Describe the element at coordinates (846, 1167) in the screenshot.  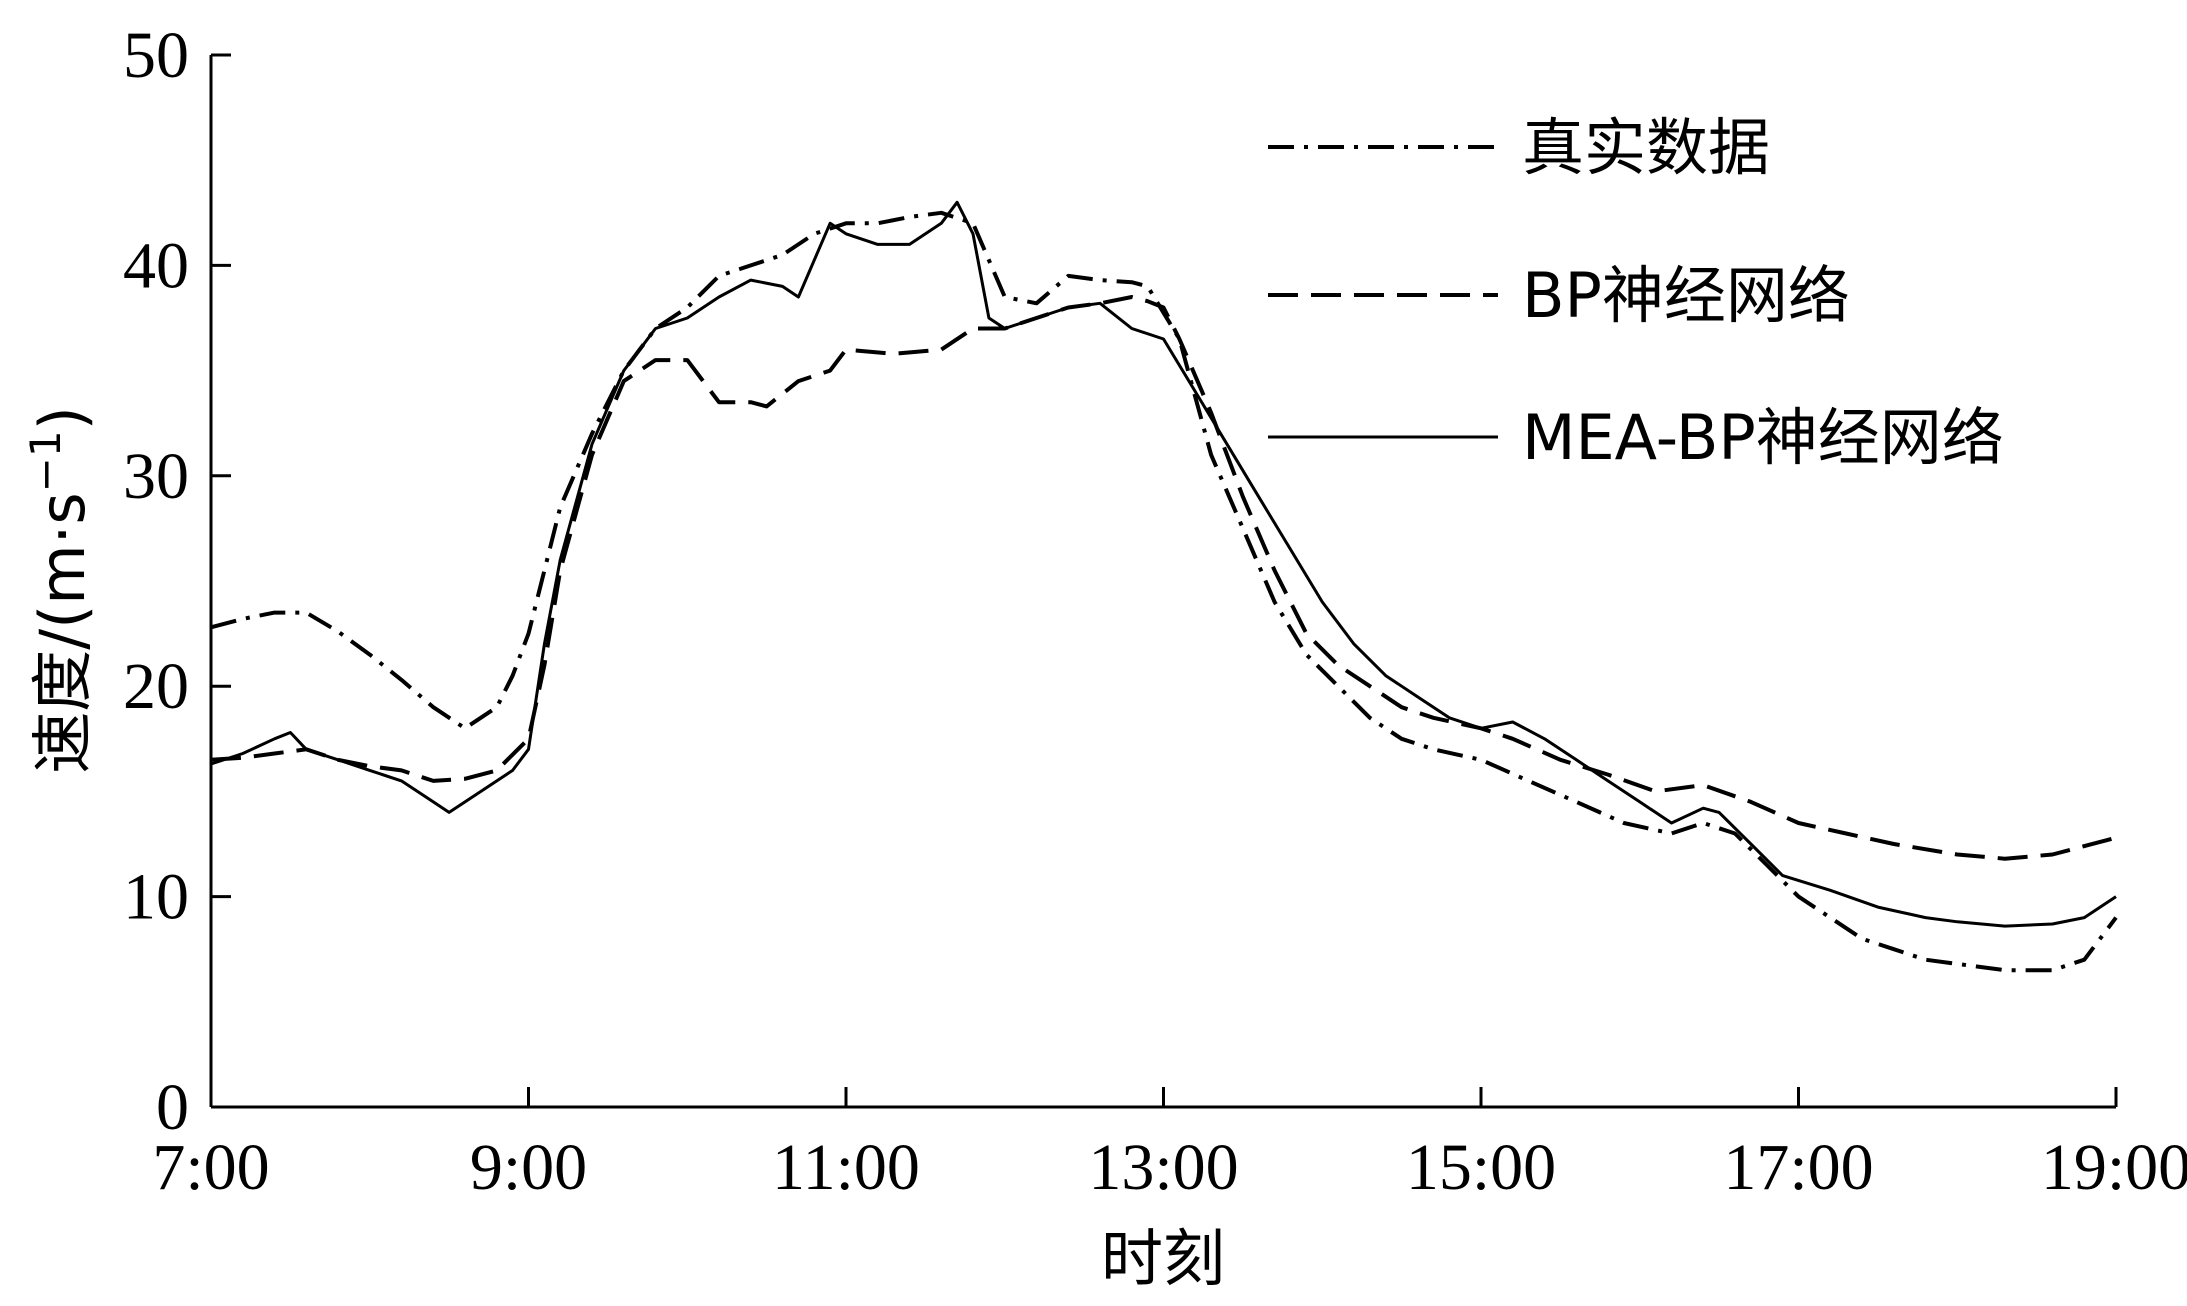
I see `x-tick-label: 11:00` at that location.